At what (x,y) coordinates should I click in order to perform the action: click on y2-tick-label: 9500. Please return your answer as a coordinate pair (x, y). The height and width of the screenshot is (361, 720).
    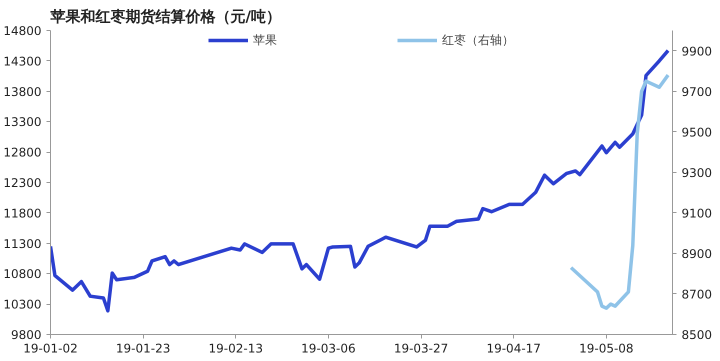
    Looking at the image, I should click on (697, 132).